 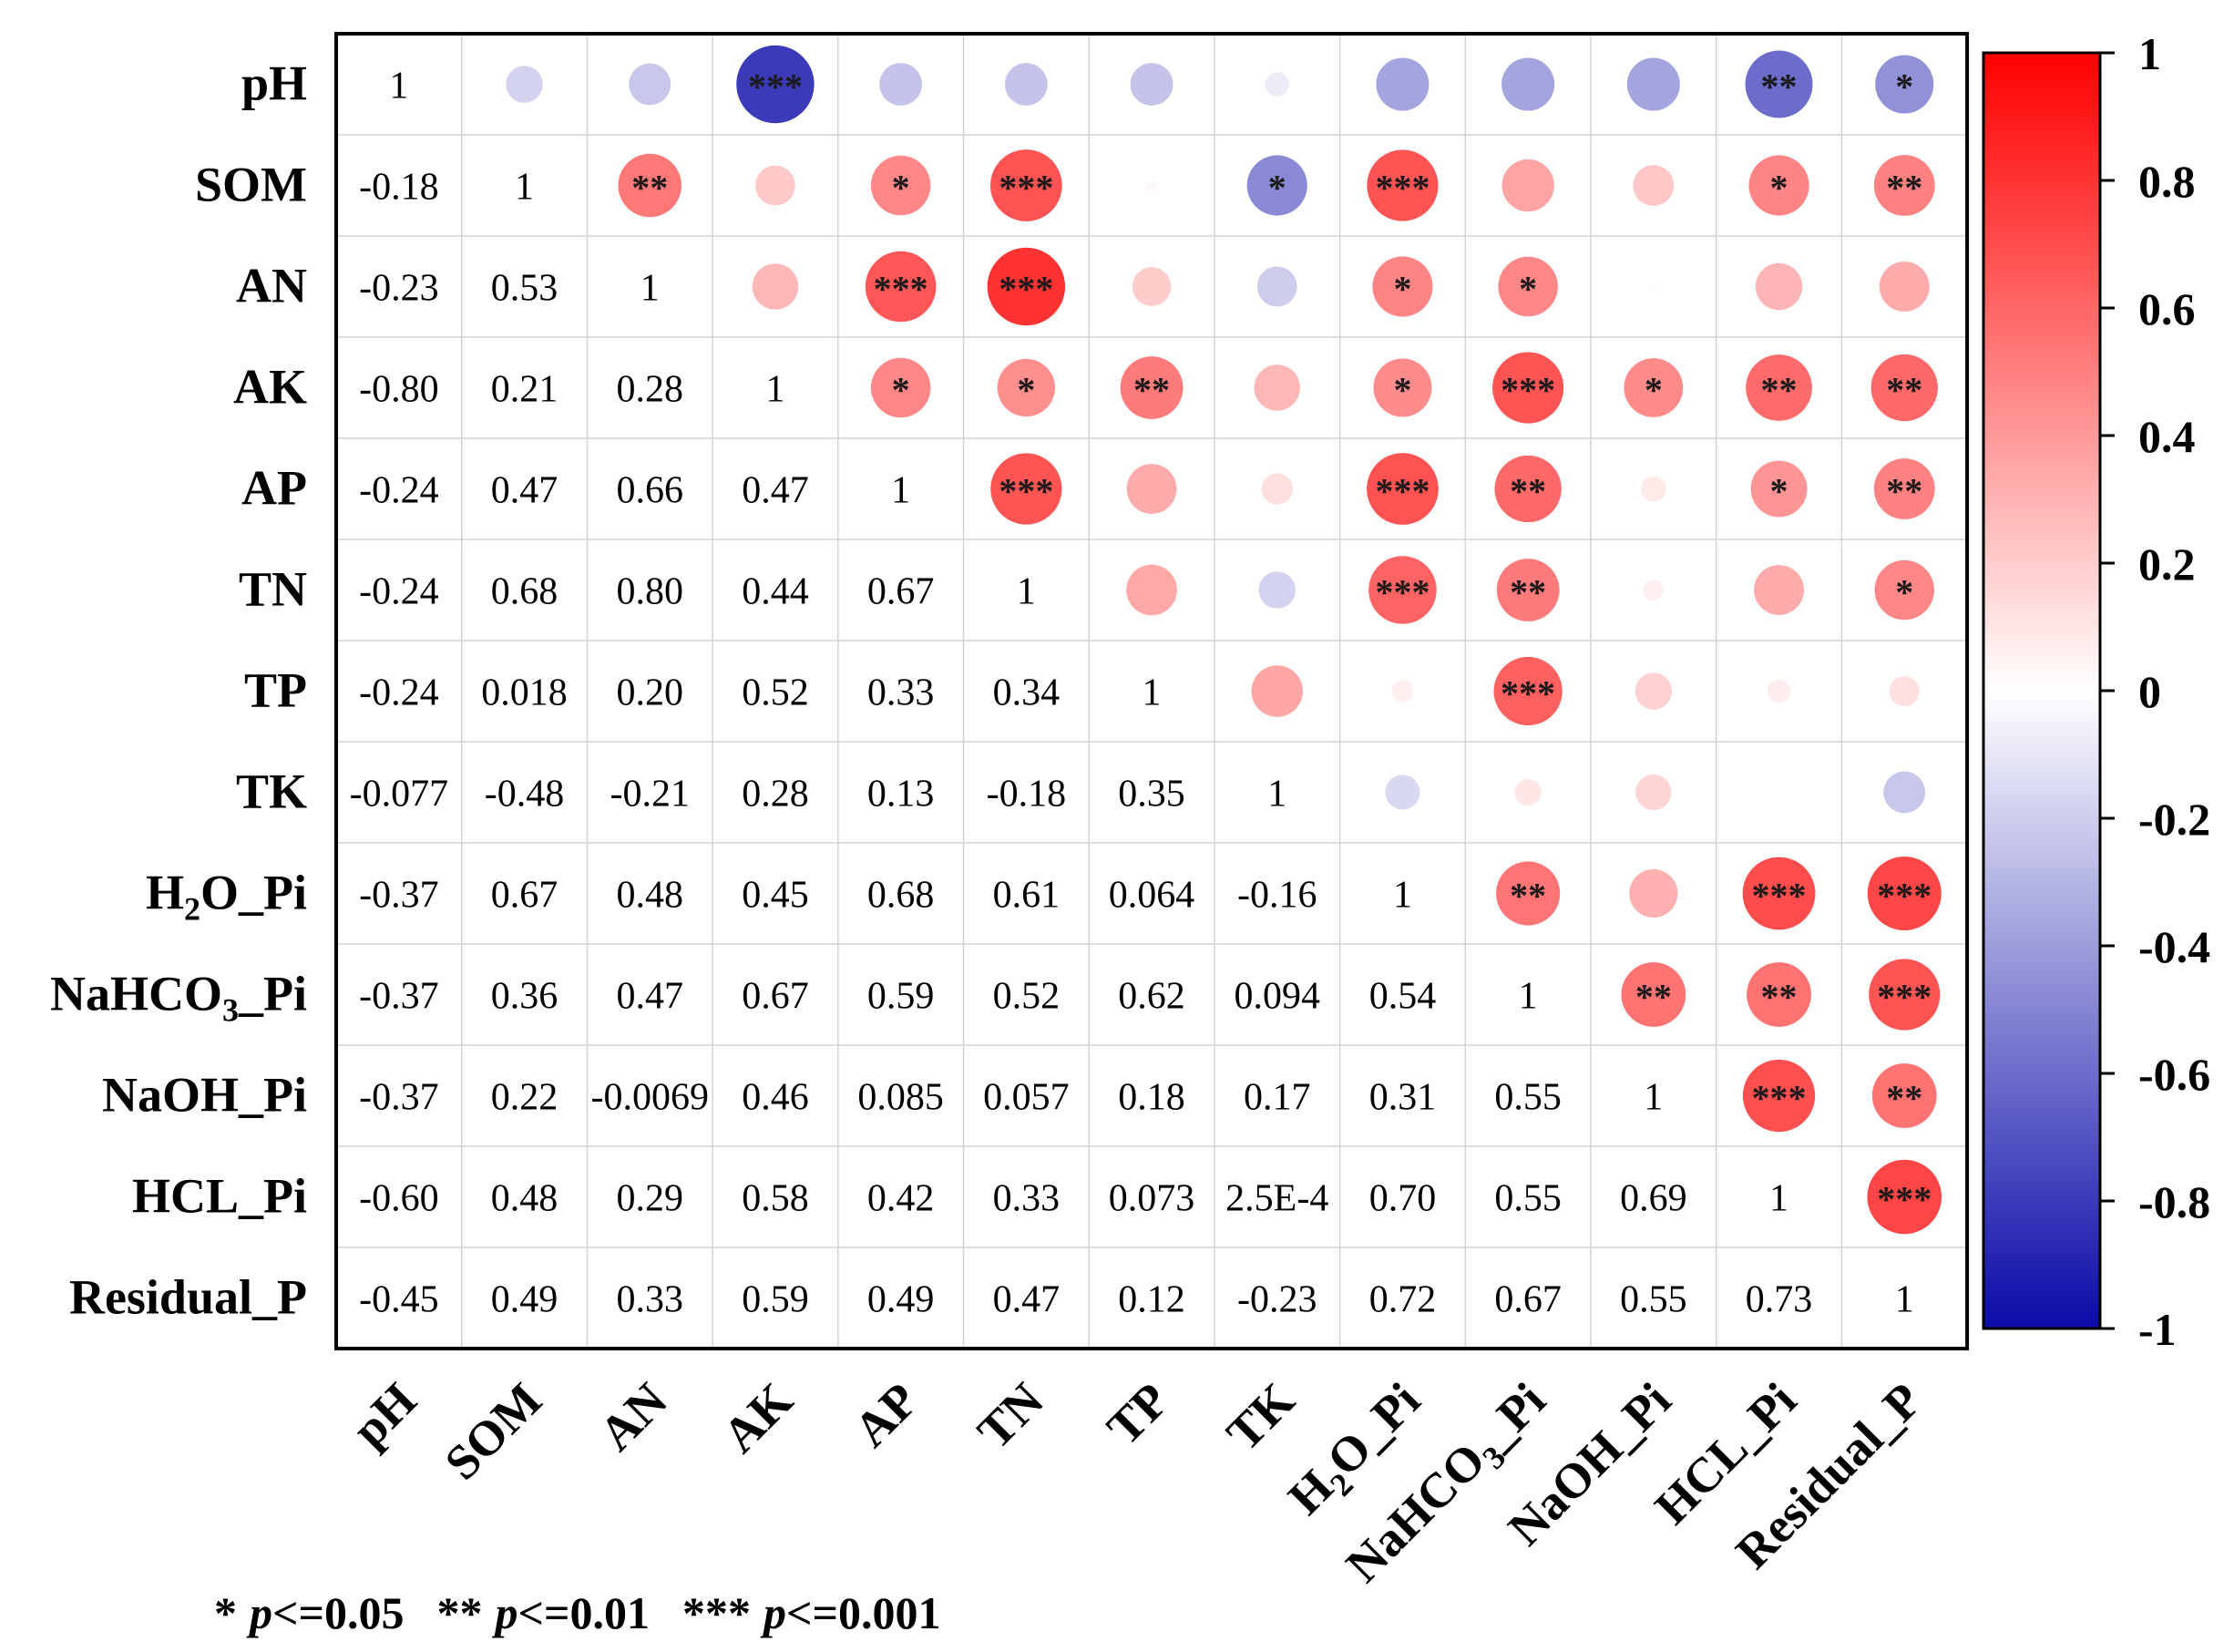 What do you see at coordinates (230, 1010) in the screenshot?
I see `label-subscript: 3` at bounding box center [230, 1010].